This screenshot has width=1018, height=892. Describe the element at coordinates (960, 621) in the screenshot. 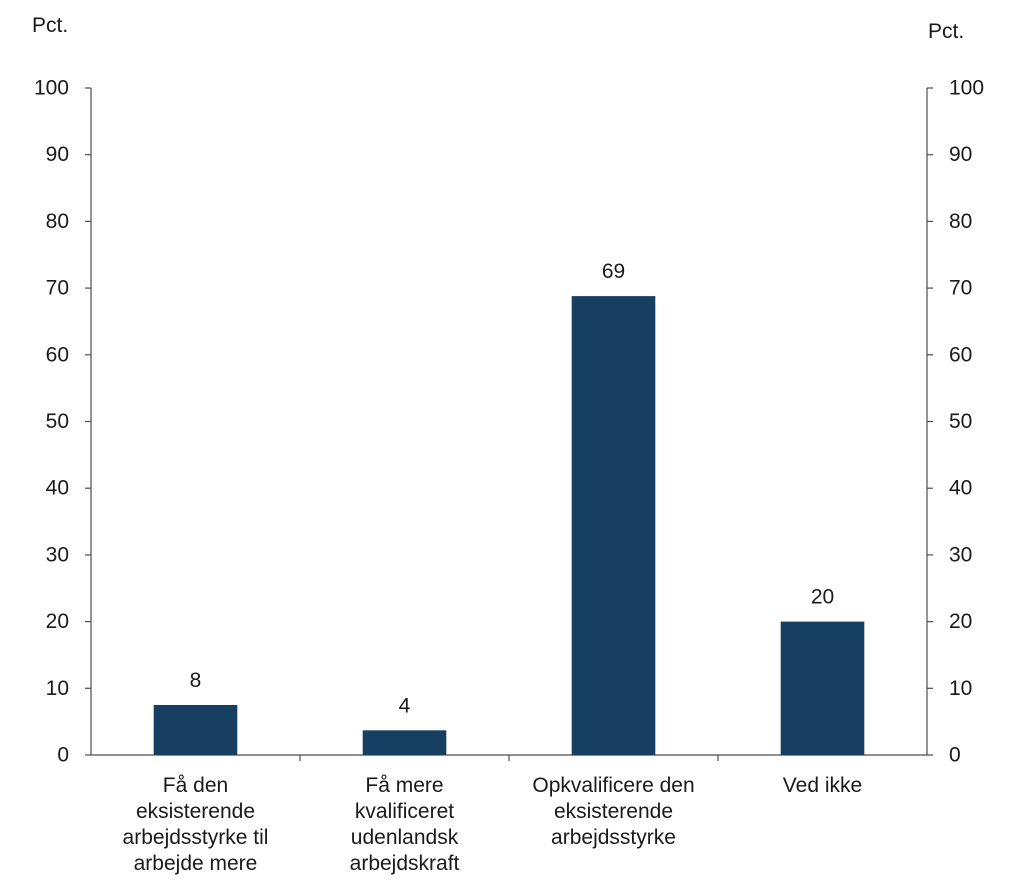

I see `right-tick-label: 20` at that location.